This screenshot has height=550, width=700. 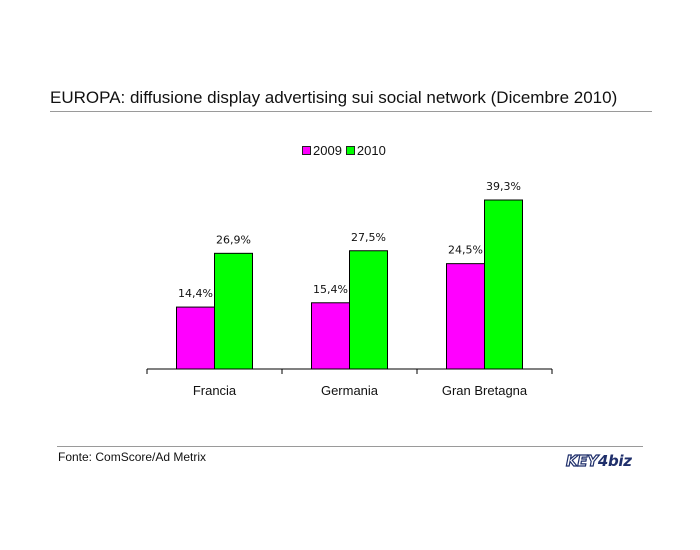 What do you see at coordinates (485, 390) in the screenshot?
I see `category-label: Gran Bretagna` at bounding box center [485, 390].